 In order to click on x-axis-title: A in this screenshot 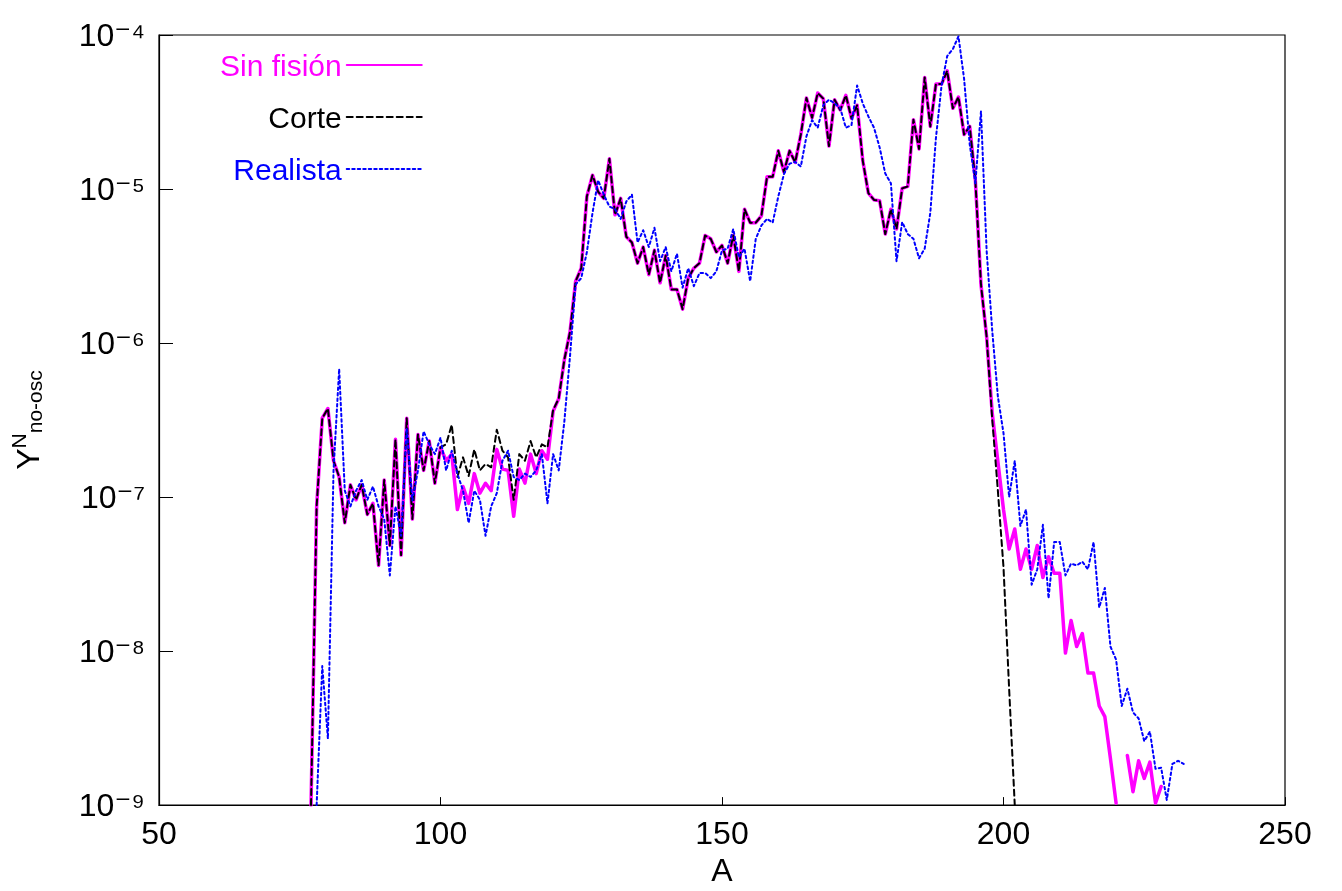, I will do `click(722, 870)`.